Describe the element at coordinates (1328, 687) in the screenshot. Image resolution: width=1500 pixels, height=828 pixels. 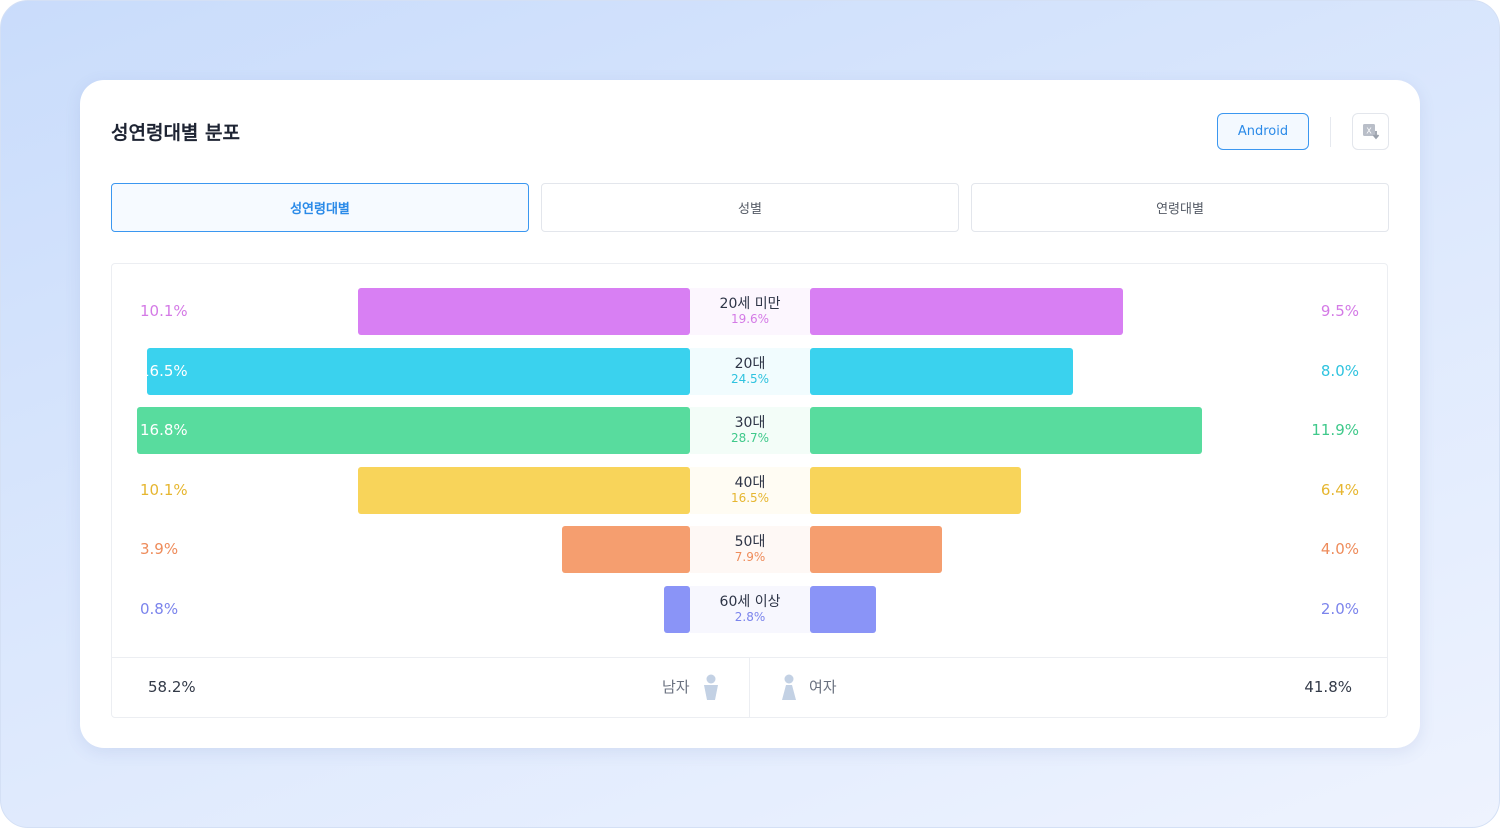
I see `female-total: 41.8%` at that location.